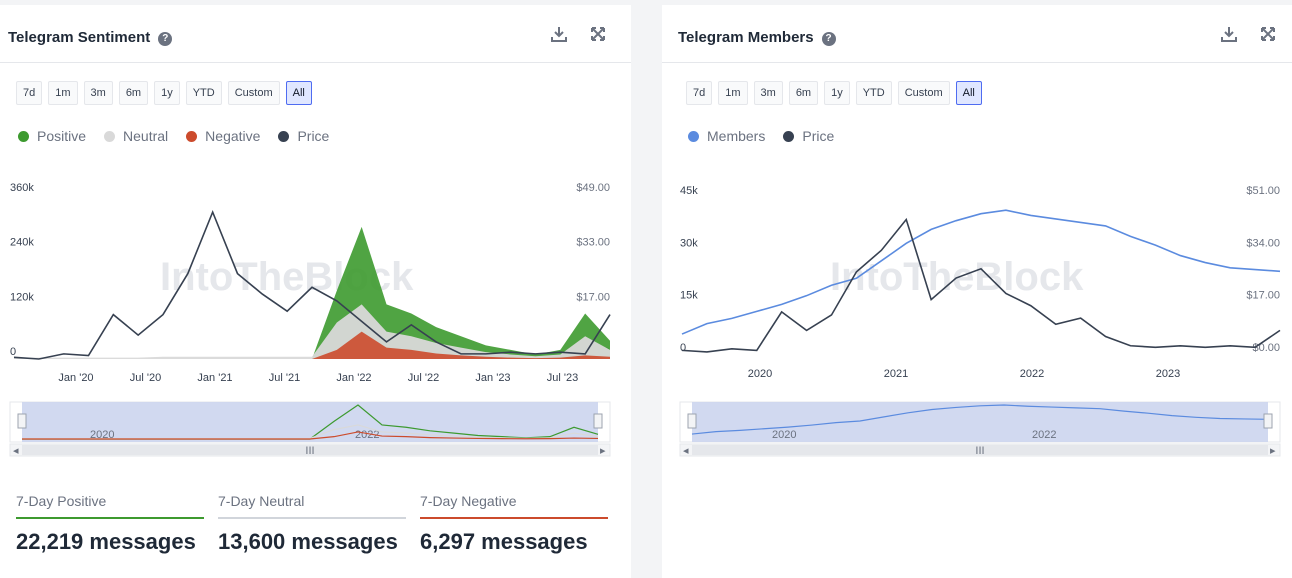 Image resolution: width=1292 pixels, height=578 pixels. Describe the element at coordinates (1032, 374) in the screenshot. I see `x-tick: 2022` at that location.